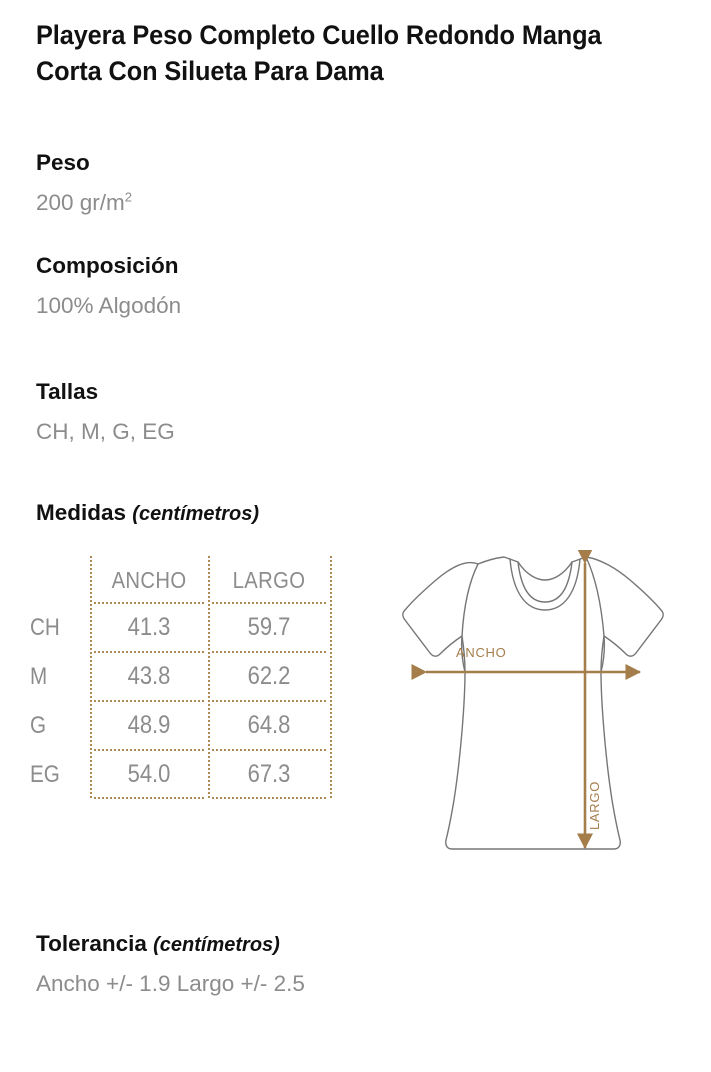 The height and width of the screenshot is (1072, 711). Describe the element at coordinates (109, 305) in the screenshot. I see `spec-value-composicion: 100% Algodón` at that location.